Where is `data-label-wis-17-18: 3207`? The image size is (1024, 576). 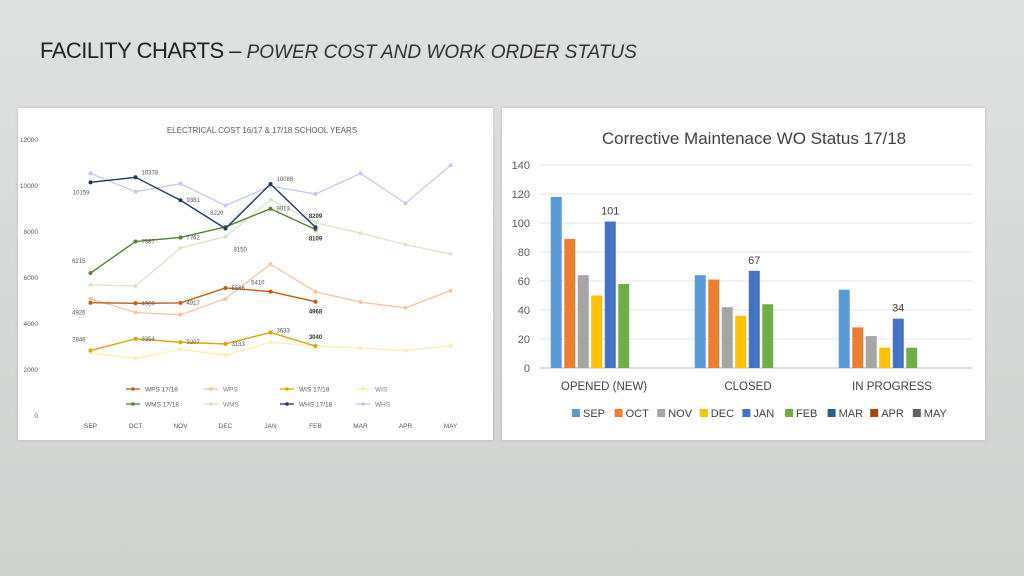
data-label-wis-17-18: 3207 is located at coordinates (194, 343).